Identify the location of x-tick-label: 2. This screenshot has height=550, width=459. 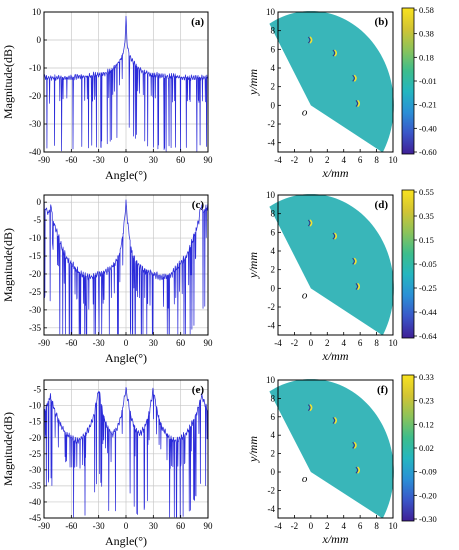
(327, 526).